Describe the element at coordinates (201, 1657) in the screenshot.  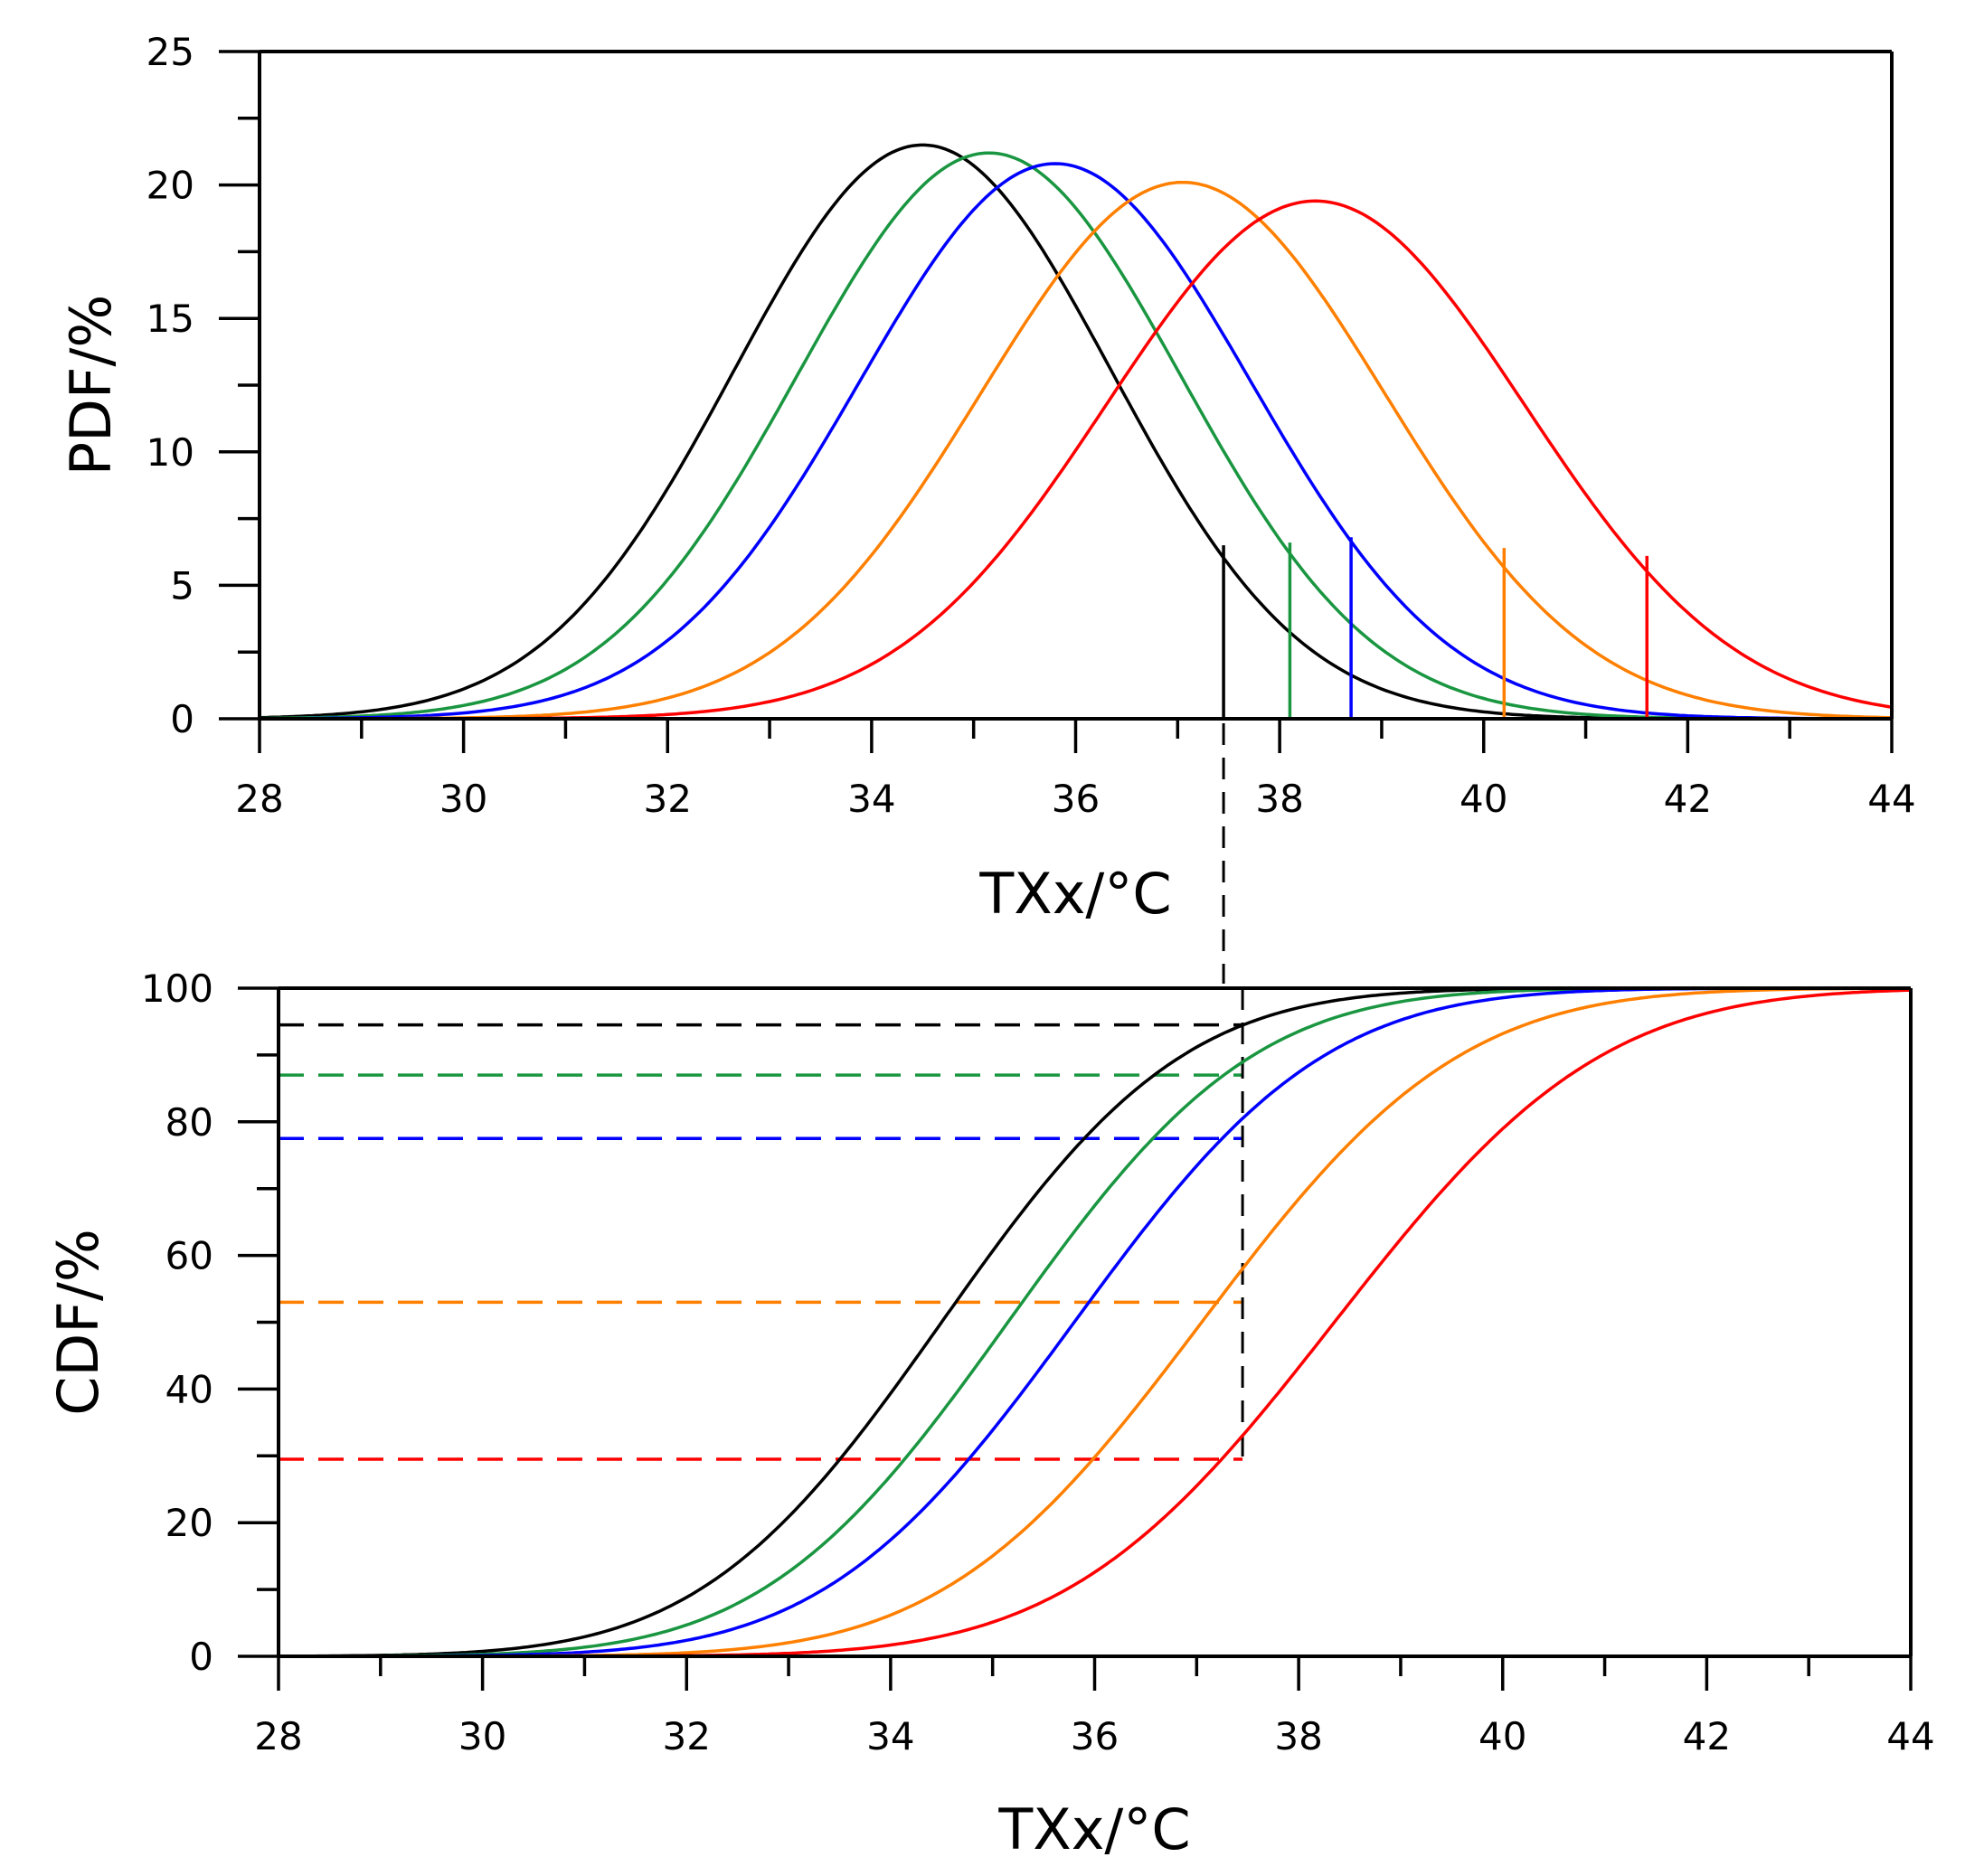
I see `cdf-y-tick-label: 0` at that location.